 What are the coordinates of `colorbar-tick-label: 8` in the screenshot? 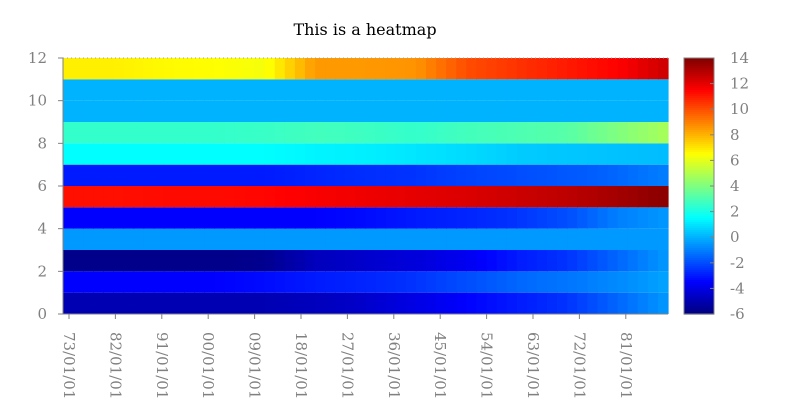 It's located at (735, 135).